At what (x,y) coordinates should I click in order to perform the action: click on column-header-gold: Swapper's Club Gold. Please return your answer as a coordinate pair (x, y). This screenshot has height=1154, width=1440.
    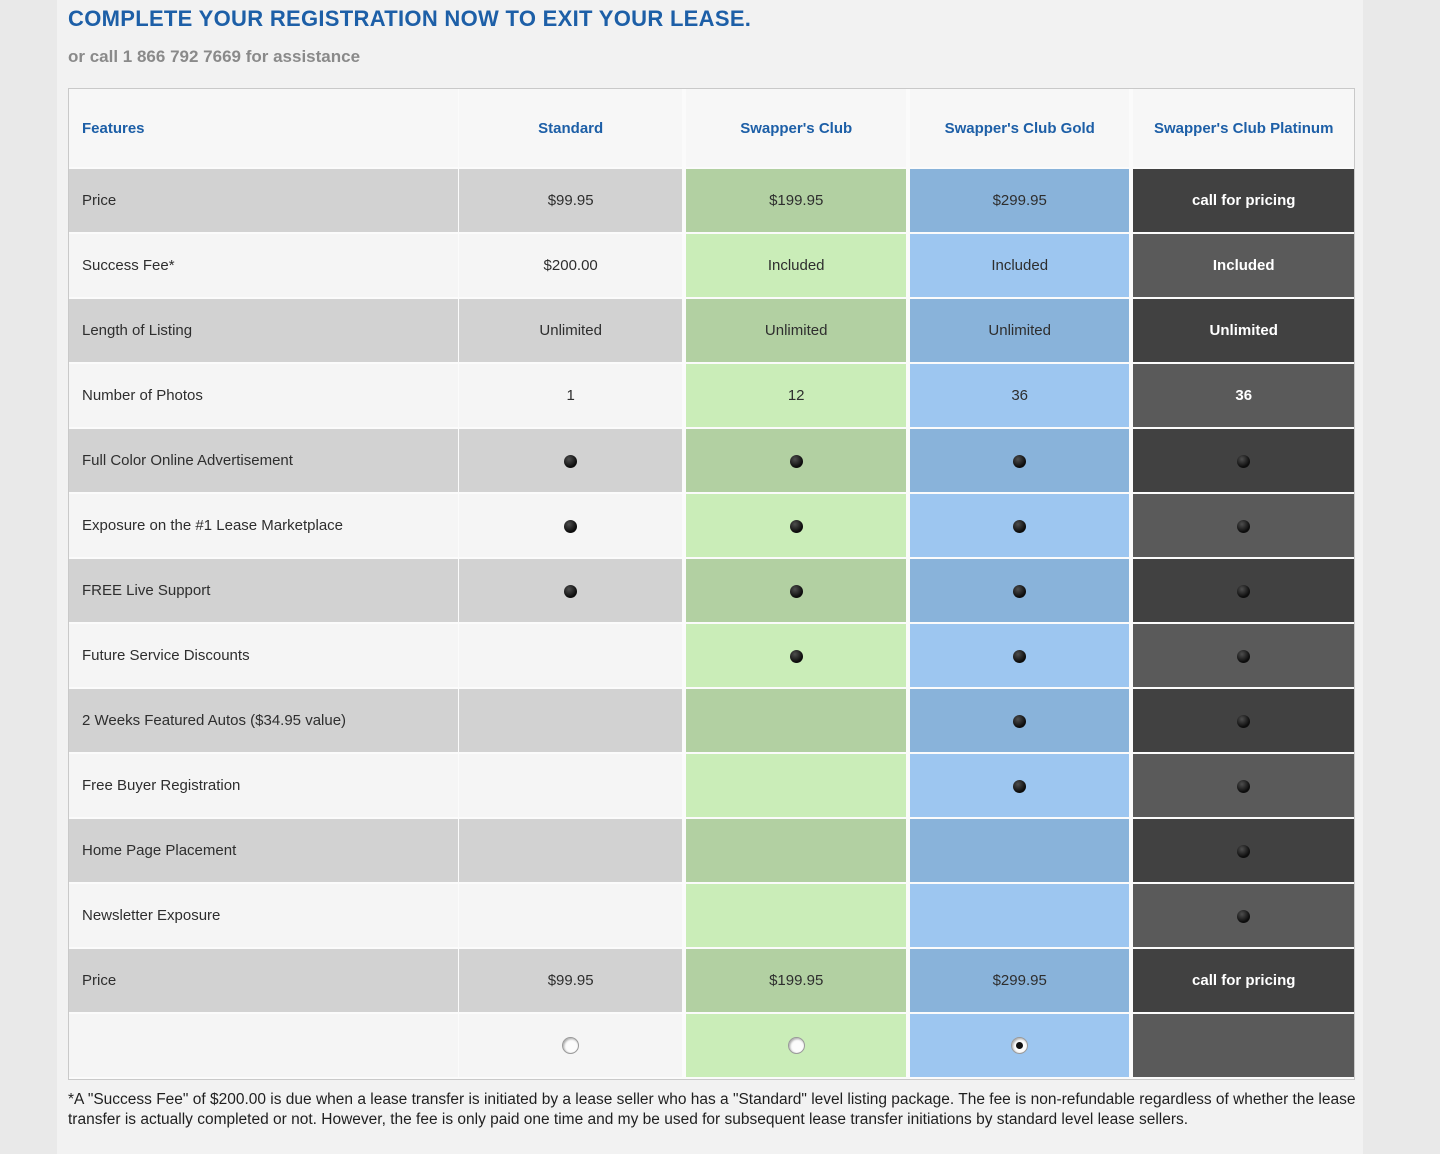
    Looking at the image, I should click on (1017, 129).